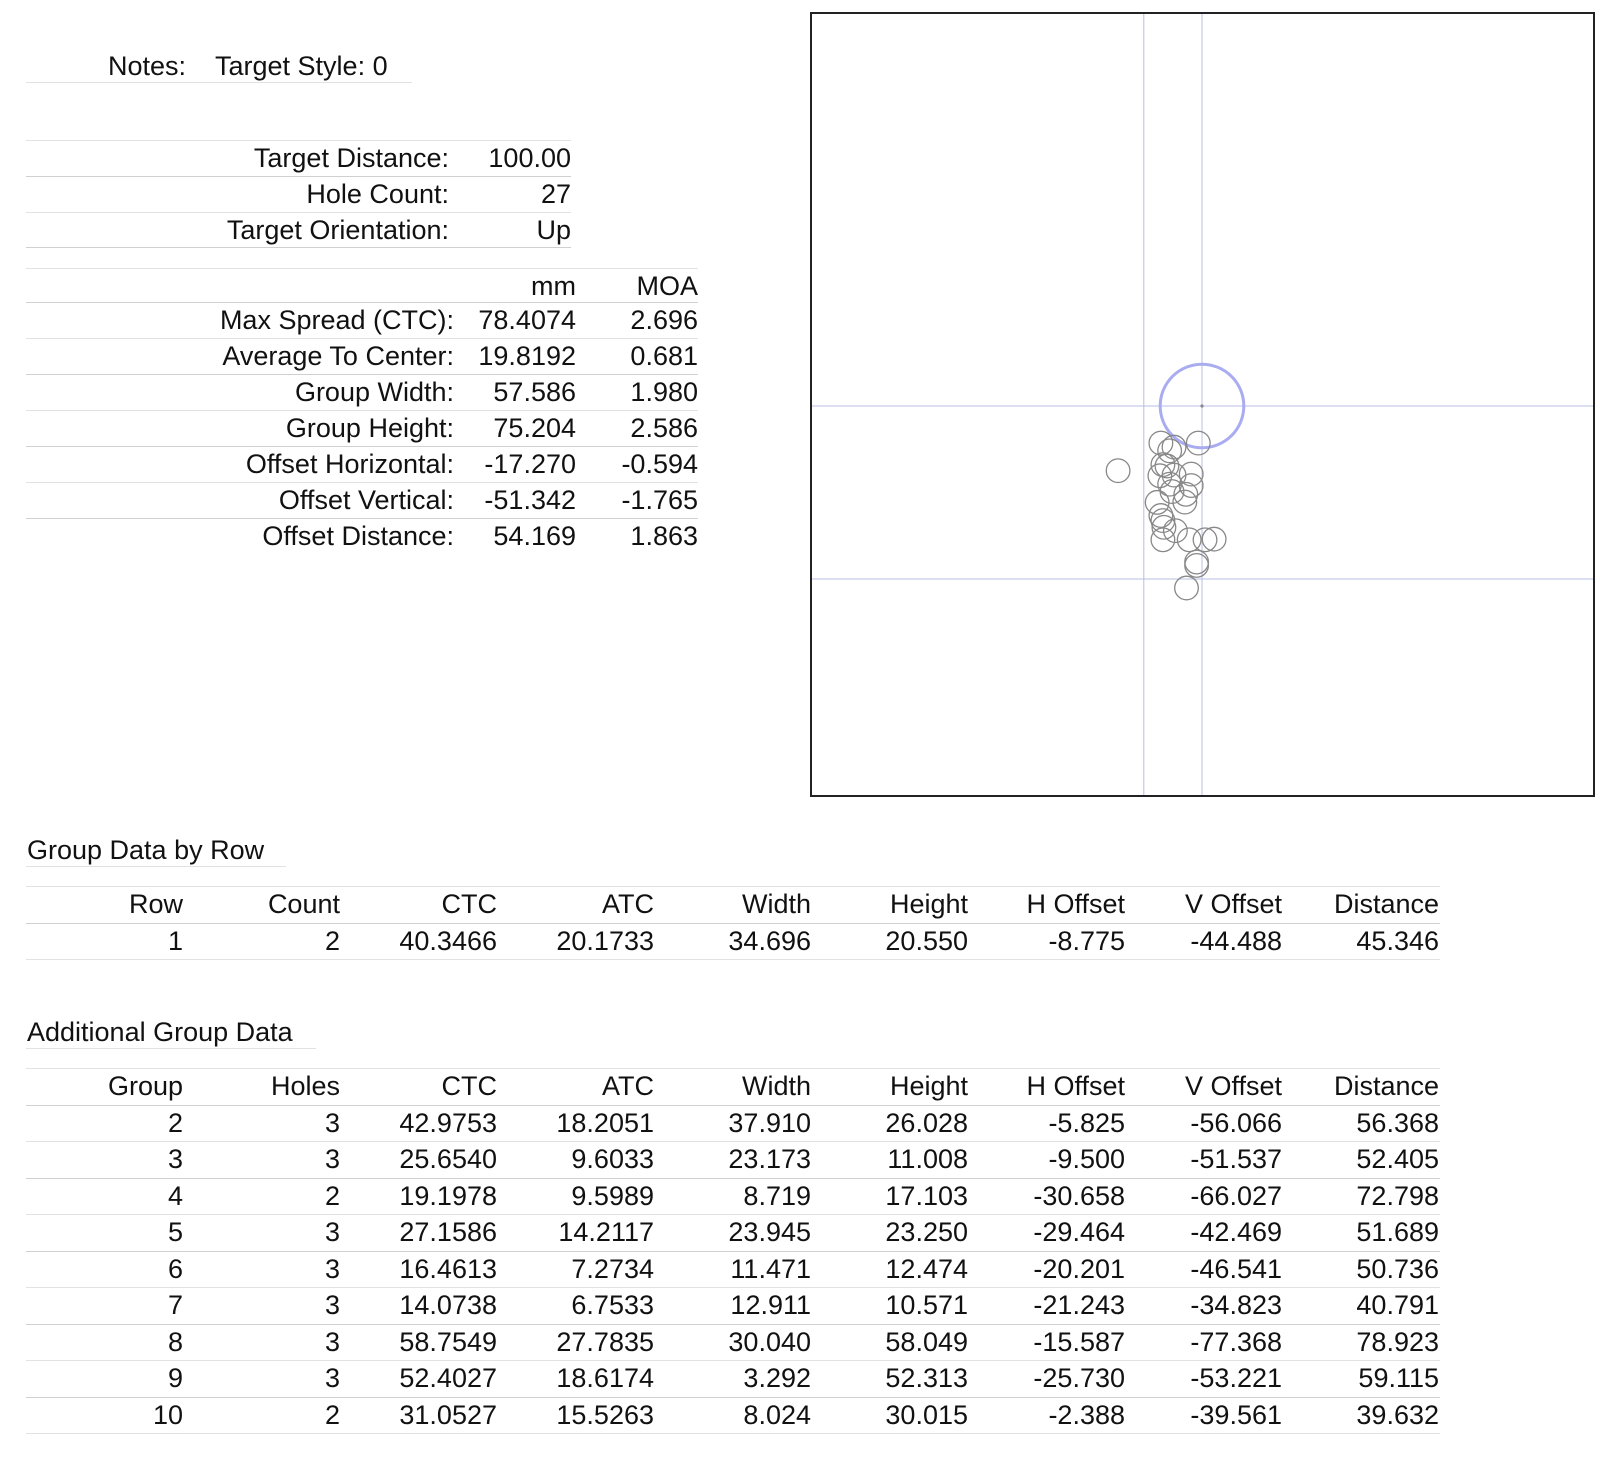 This screenshot has width=1600, height=1466. I want to click on table-cell: 6, so click(175, 1268).